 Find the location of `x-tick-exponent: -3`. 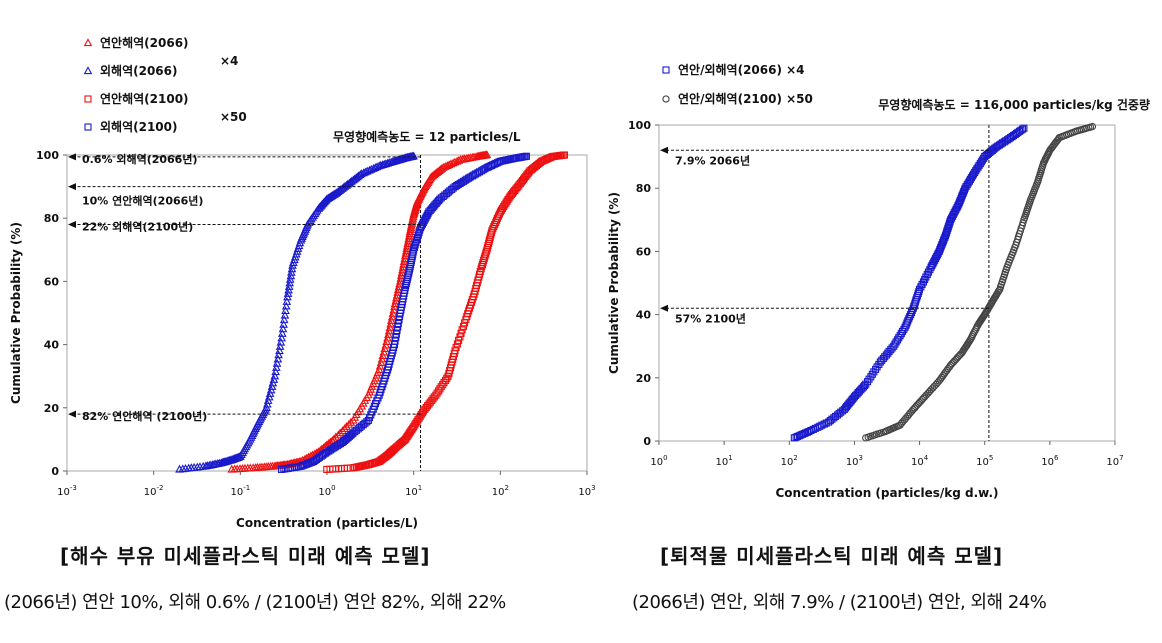

x-tick-exponent: -3 is located at coordinates (73, 488).